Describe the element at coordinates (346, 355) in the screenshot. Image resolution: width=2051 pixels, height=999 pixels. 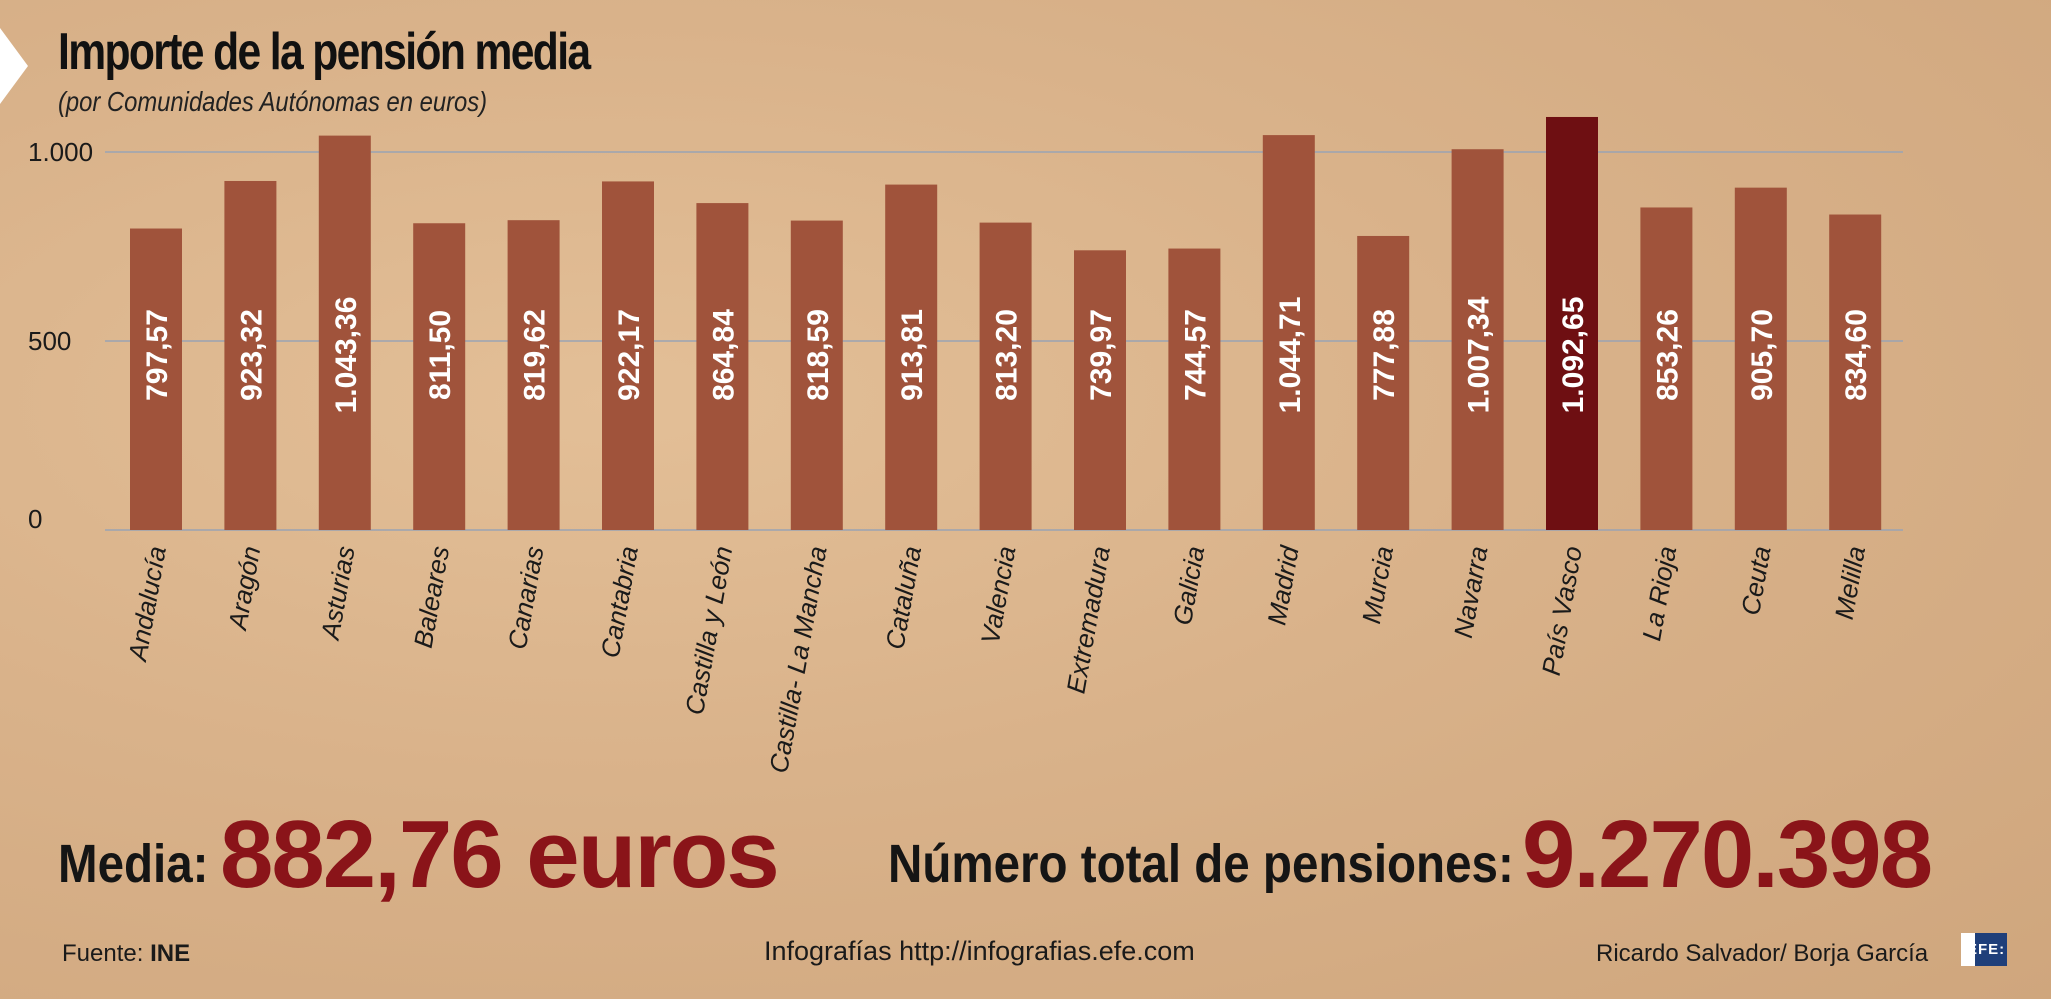
I see `value-label: 1.043,36` at that location.